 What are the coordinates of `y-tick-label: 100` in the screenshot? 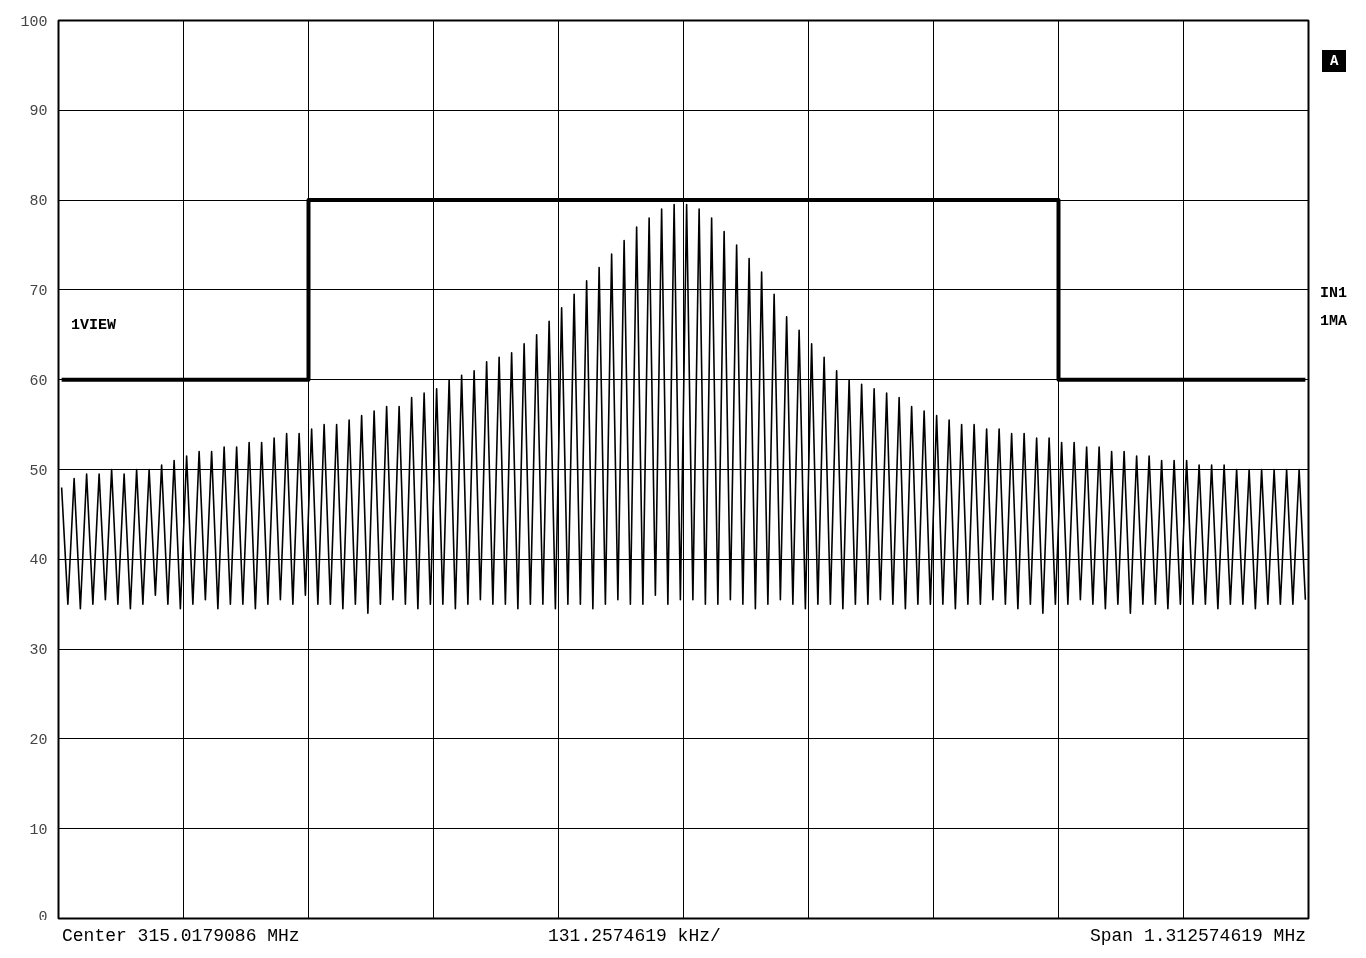 It's located at (34, 22).